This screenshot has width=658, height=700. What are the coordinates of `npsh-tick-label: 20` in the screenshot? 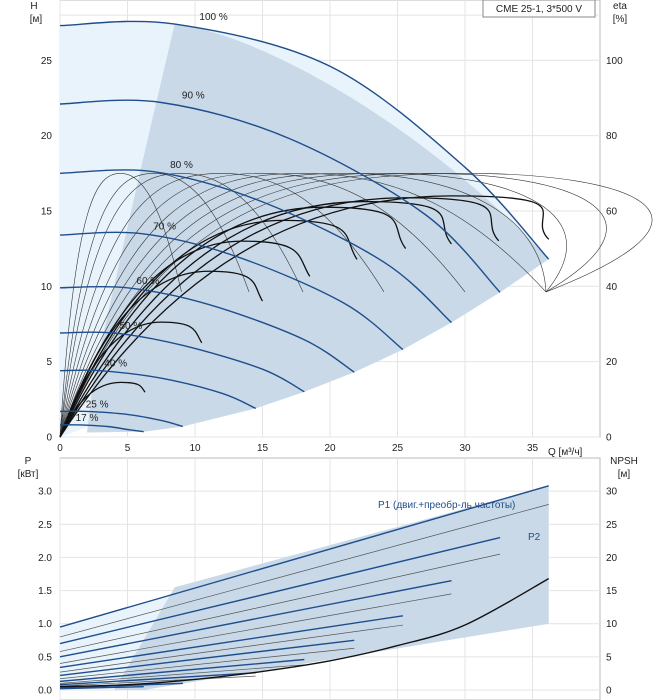 It's located at (612, 558).